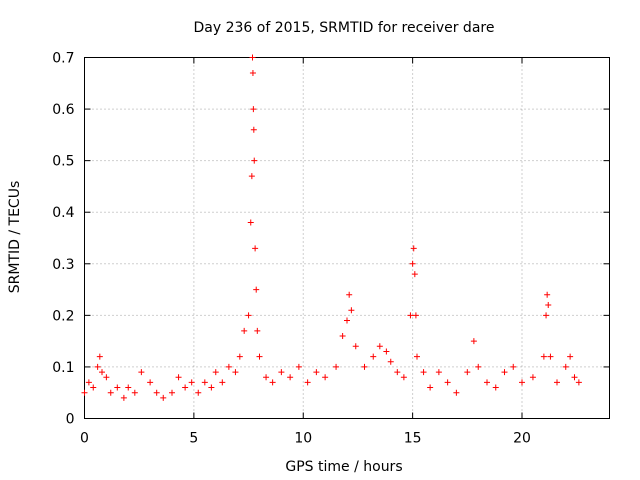 The width and height of the screenshot is (640, 480). What do you see at coordinates (343, 467) in the screenshot?
I see `x-axis-label: GPS time / hours` at bounding box center [343, 467].